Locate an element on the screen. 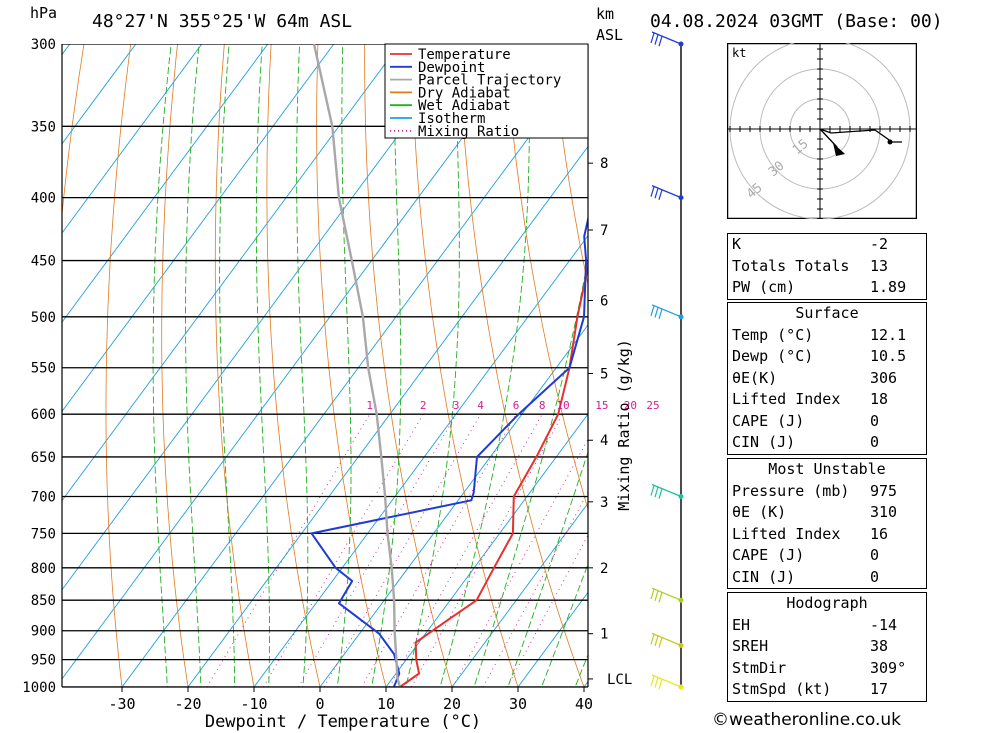 The image size is (1000, 733). most-unstable-row-label: CIN (J) is located at coordinates (764, 576).